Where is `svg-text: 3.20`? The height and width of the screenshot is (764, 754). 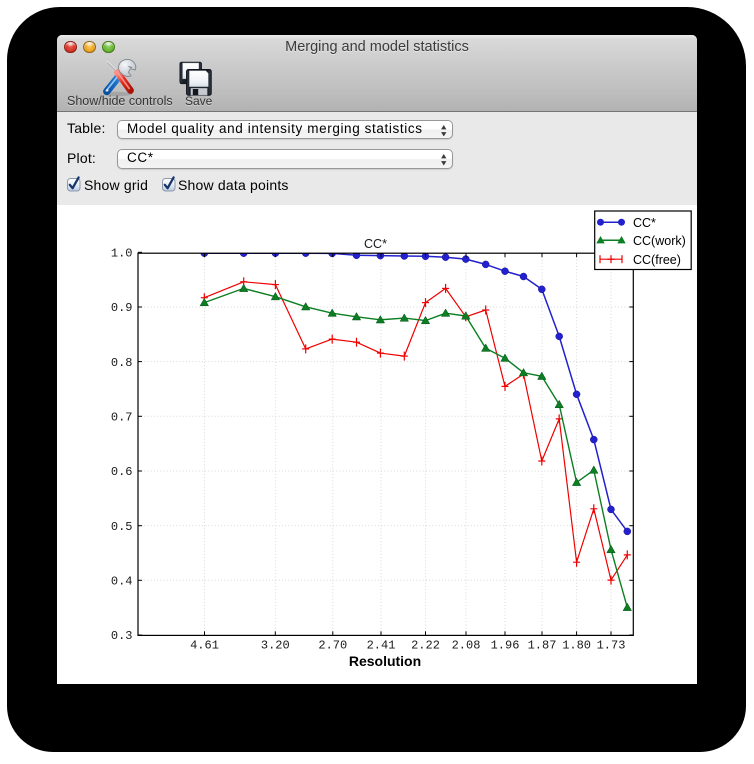
svg-text: 3.20 is located at coordinates (275, 646).